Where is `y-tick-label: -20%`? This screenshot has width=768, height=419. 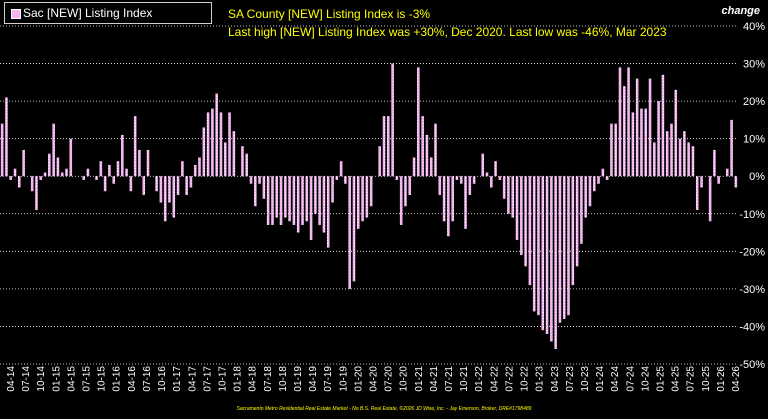
y-tick-label: -20% is located at coordinates (752, 252).